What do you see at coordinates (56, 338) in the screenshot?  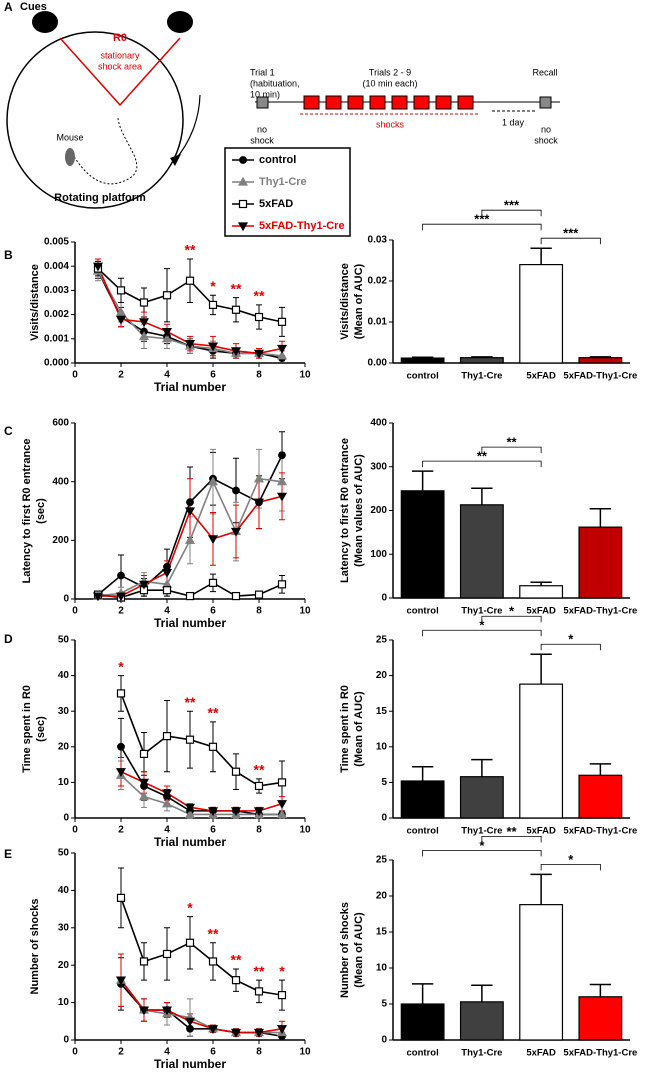 I see `y-tick-label: 0.001` at bounding box center [56, 338].